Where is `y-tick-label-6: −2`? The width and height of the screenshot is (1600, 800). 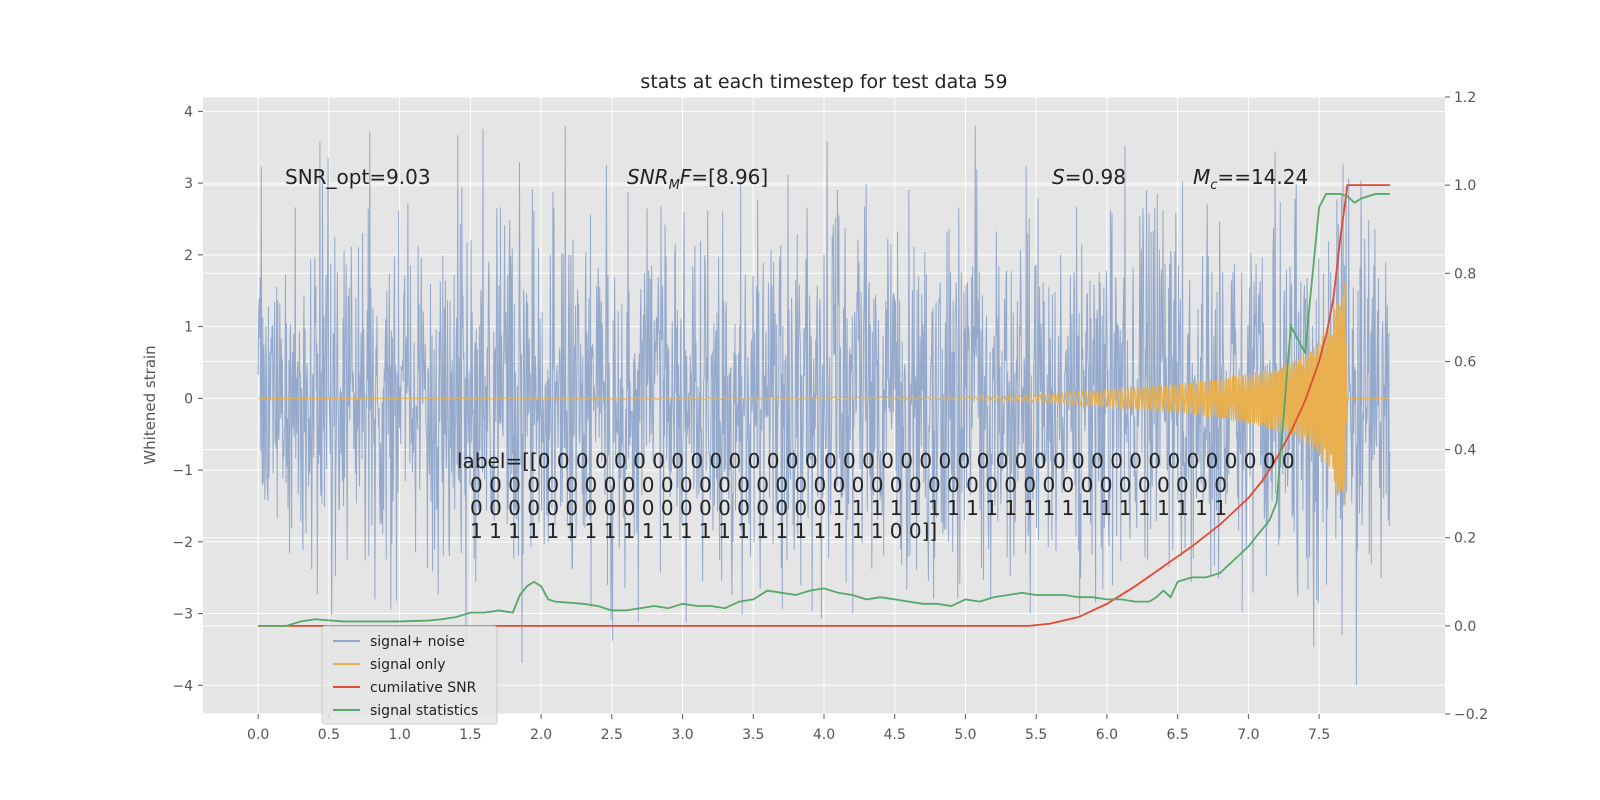
y-tick-label-6: −2 is located at coordinates (182, 543).